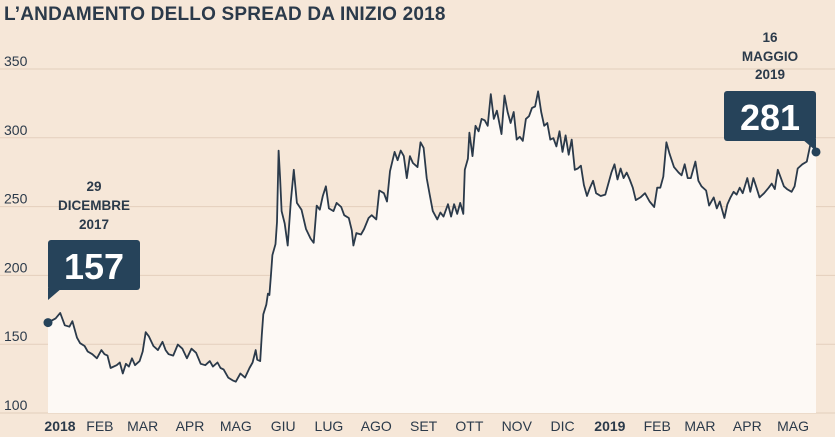  Describe the element at coordinates (59, 426) in the screenshot. I see `x-tick-label: 2018` at that location.